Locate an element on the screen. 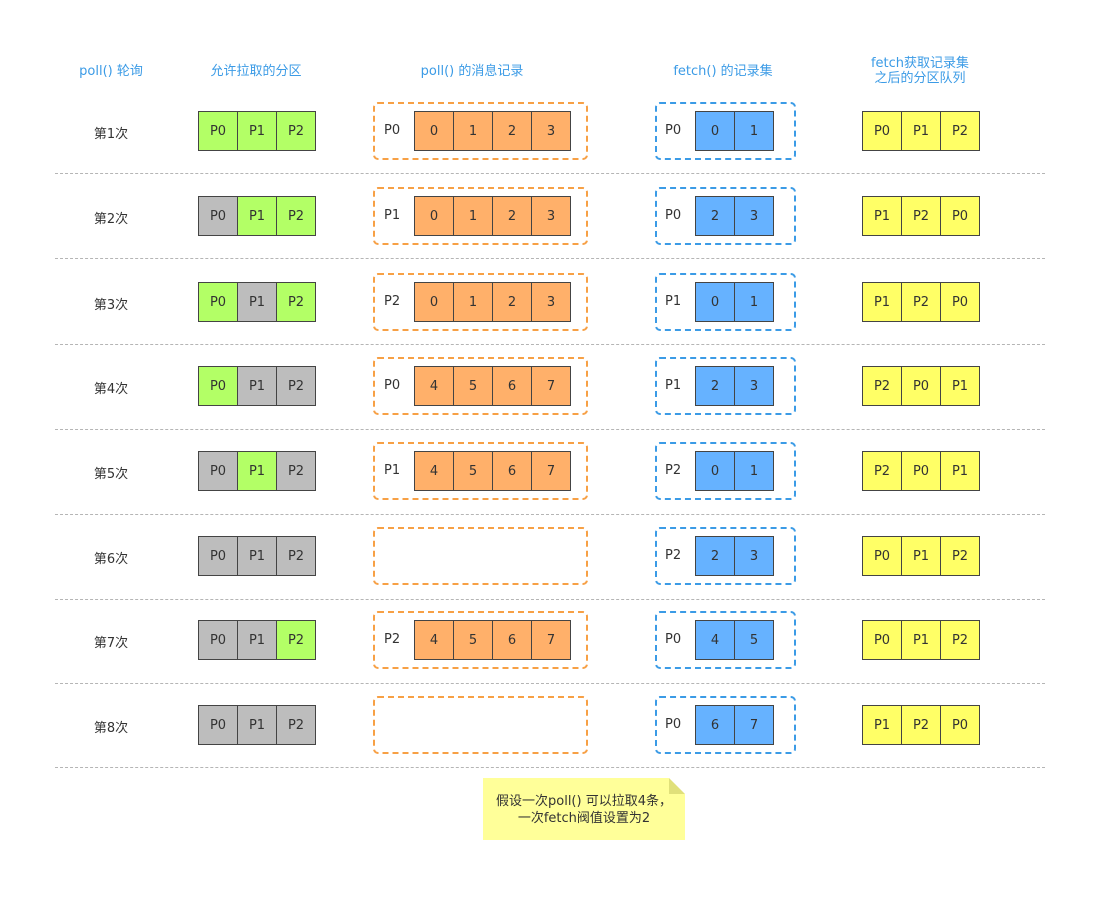 Image resolution: width=1108 pixels, height=902 pixels. note-line2: 一次fetch阀值设置为2 is located at coordinates (584, 818).